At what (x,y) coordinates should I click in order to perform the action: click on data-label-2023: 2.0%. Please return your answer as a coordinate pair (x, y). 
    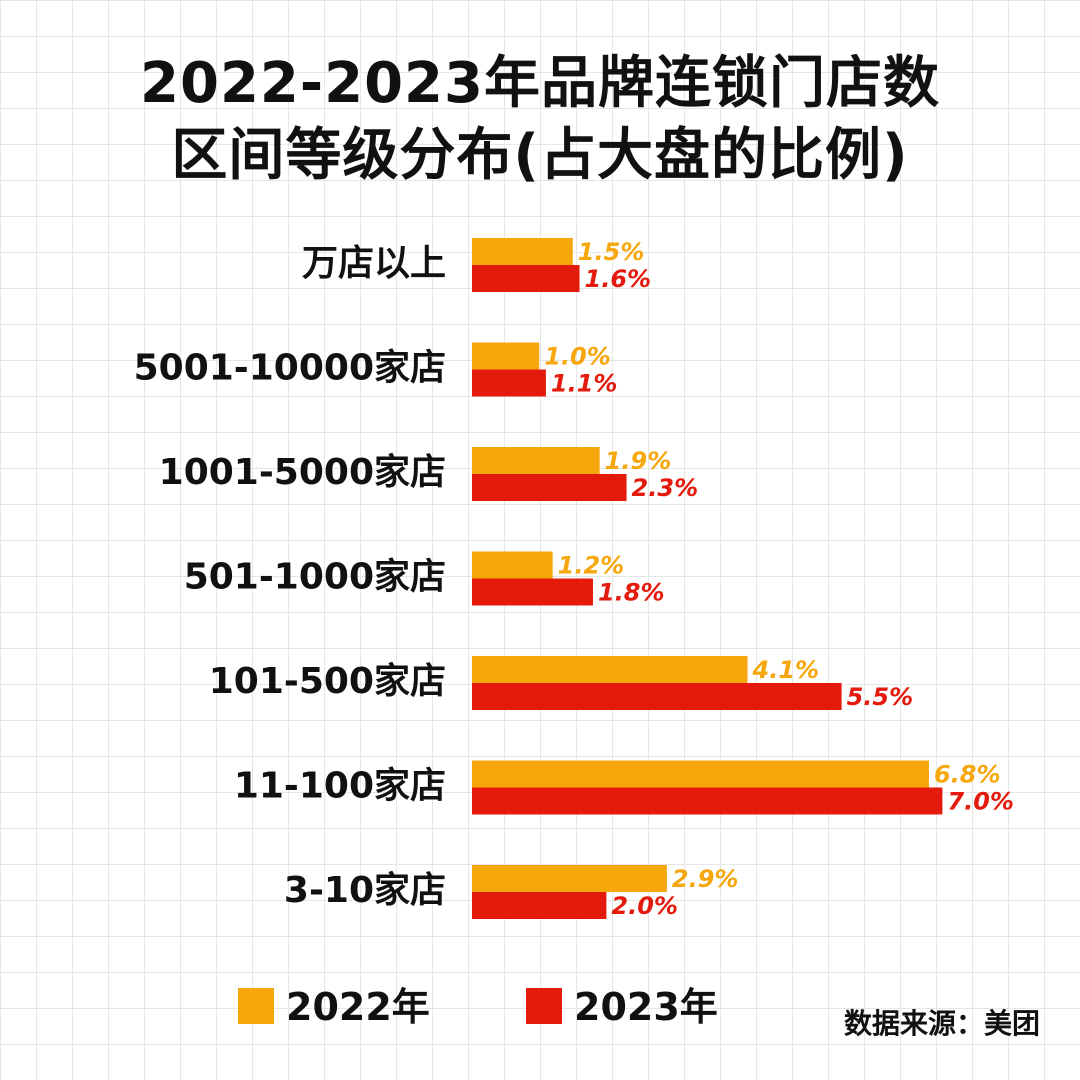
    Looking at the image, I should click on (644, 906).